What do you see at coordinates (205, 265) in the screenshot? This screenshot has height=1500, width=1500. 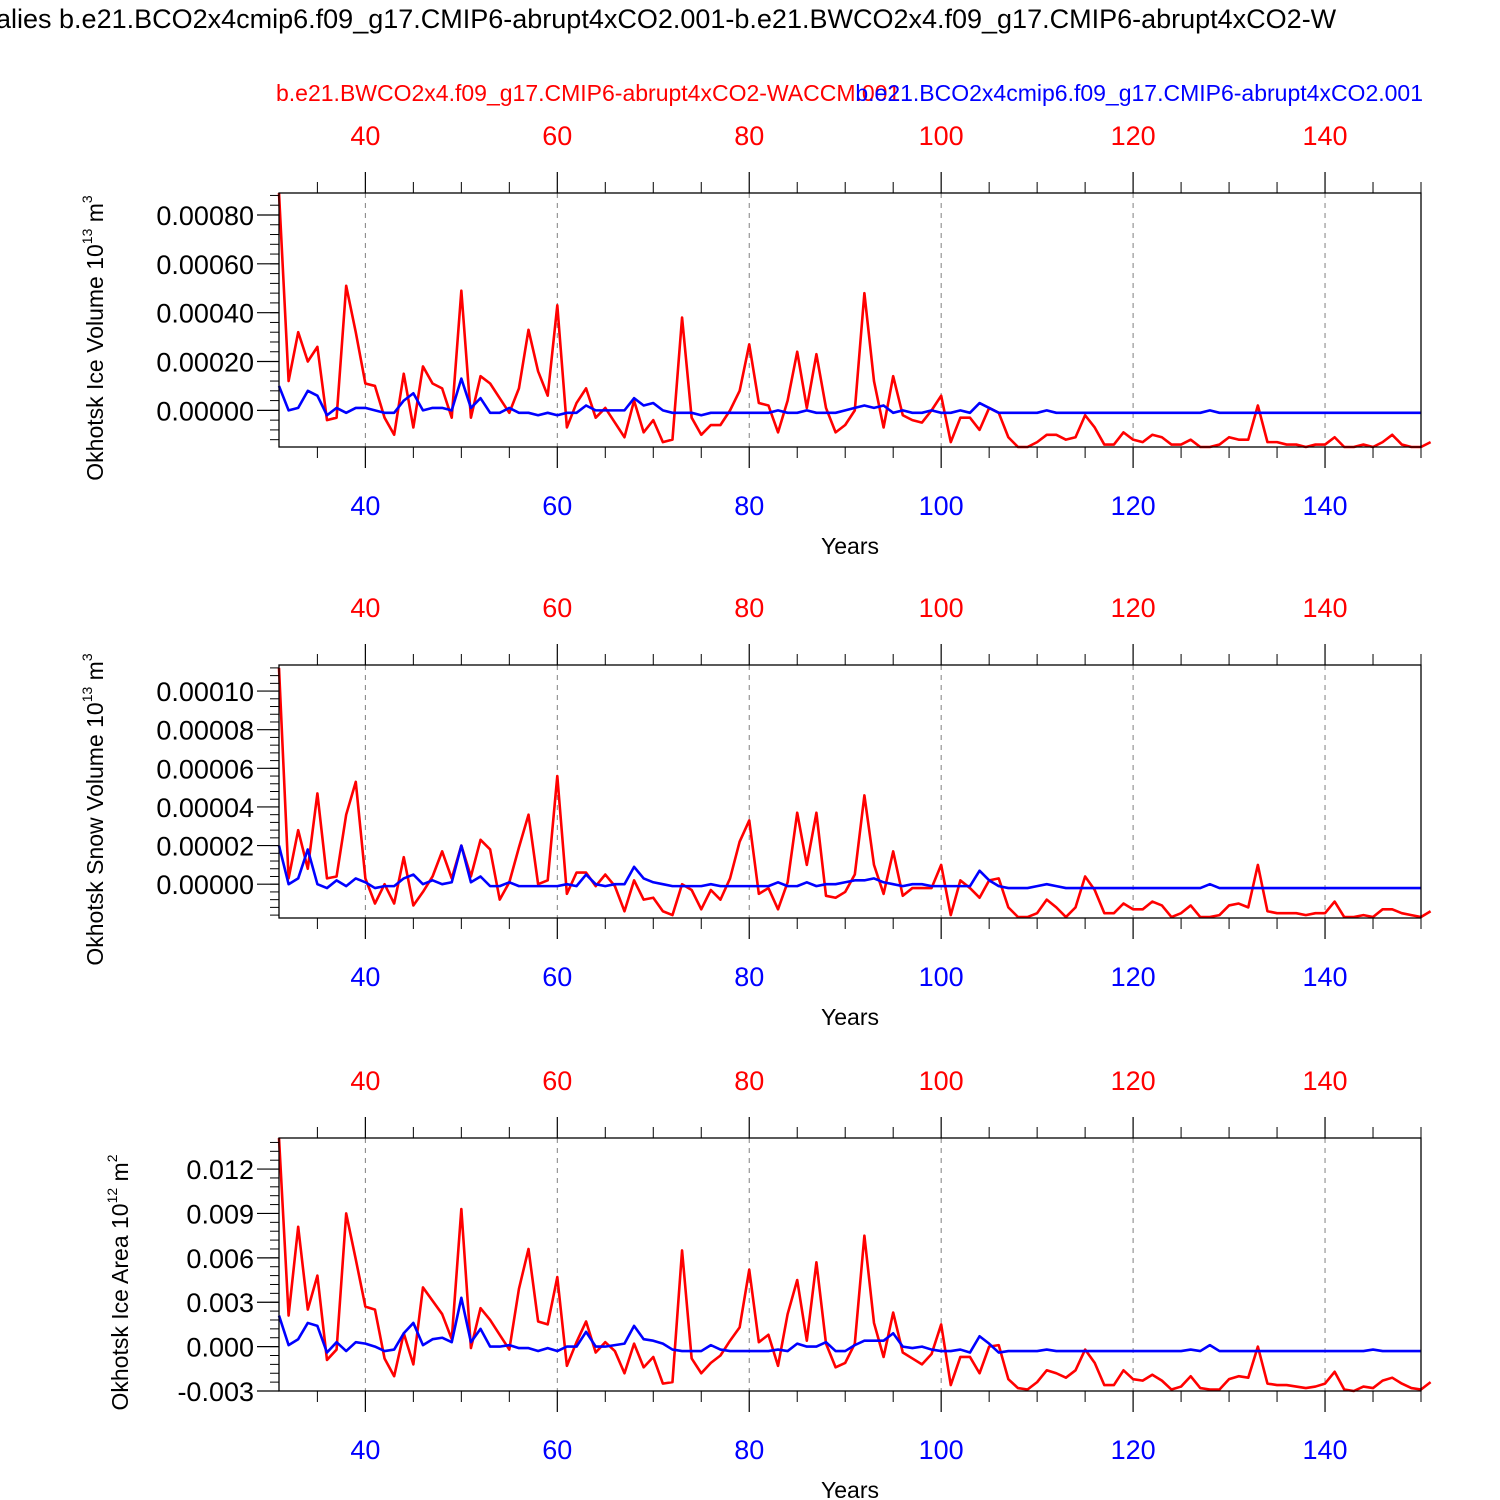 I see `y-tick-label: 0.00060` at bounding box center [205, 265].